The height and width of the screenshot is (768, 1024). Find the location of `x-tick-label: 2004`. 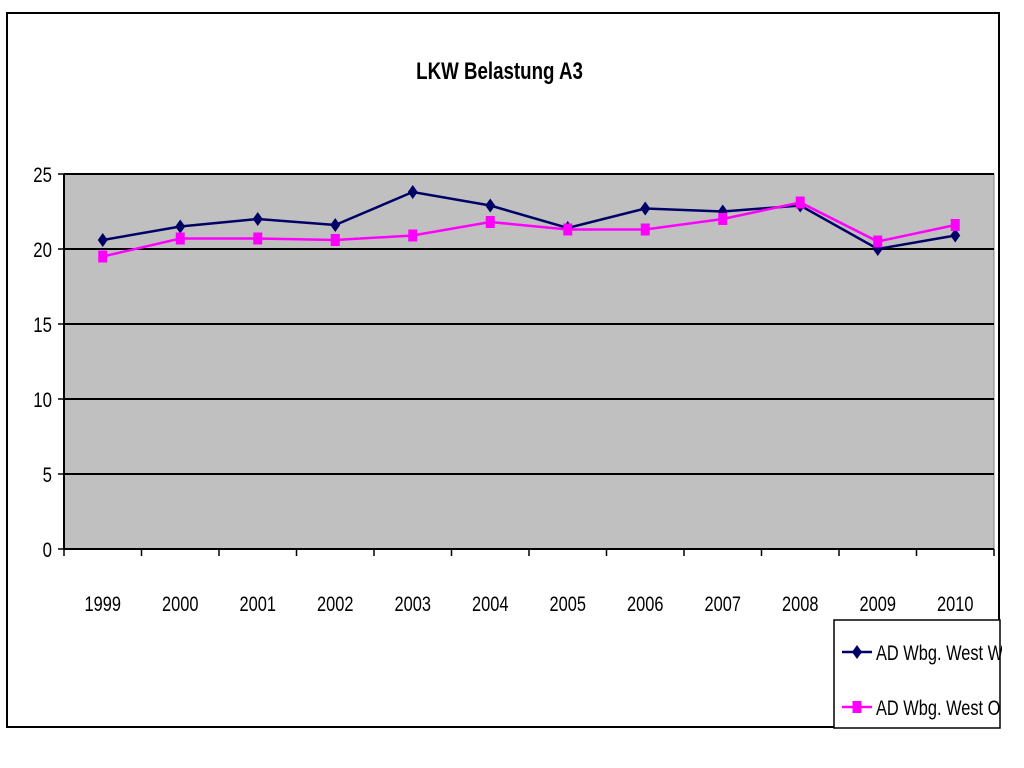

x-tick-label: 2004 is located at coordinates (490, 603).